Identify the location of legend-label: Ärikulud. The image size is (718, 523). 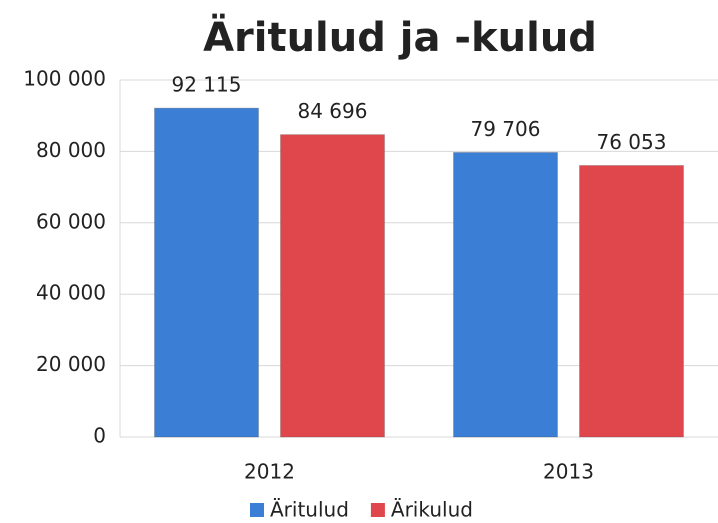
(432, 510).